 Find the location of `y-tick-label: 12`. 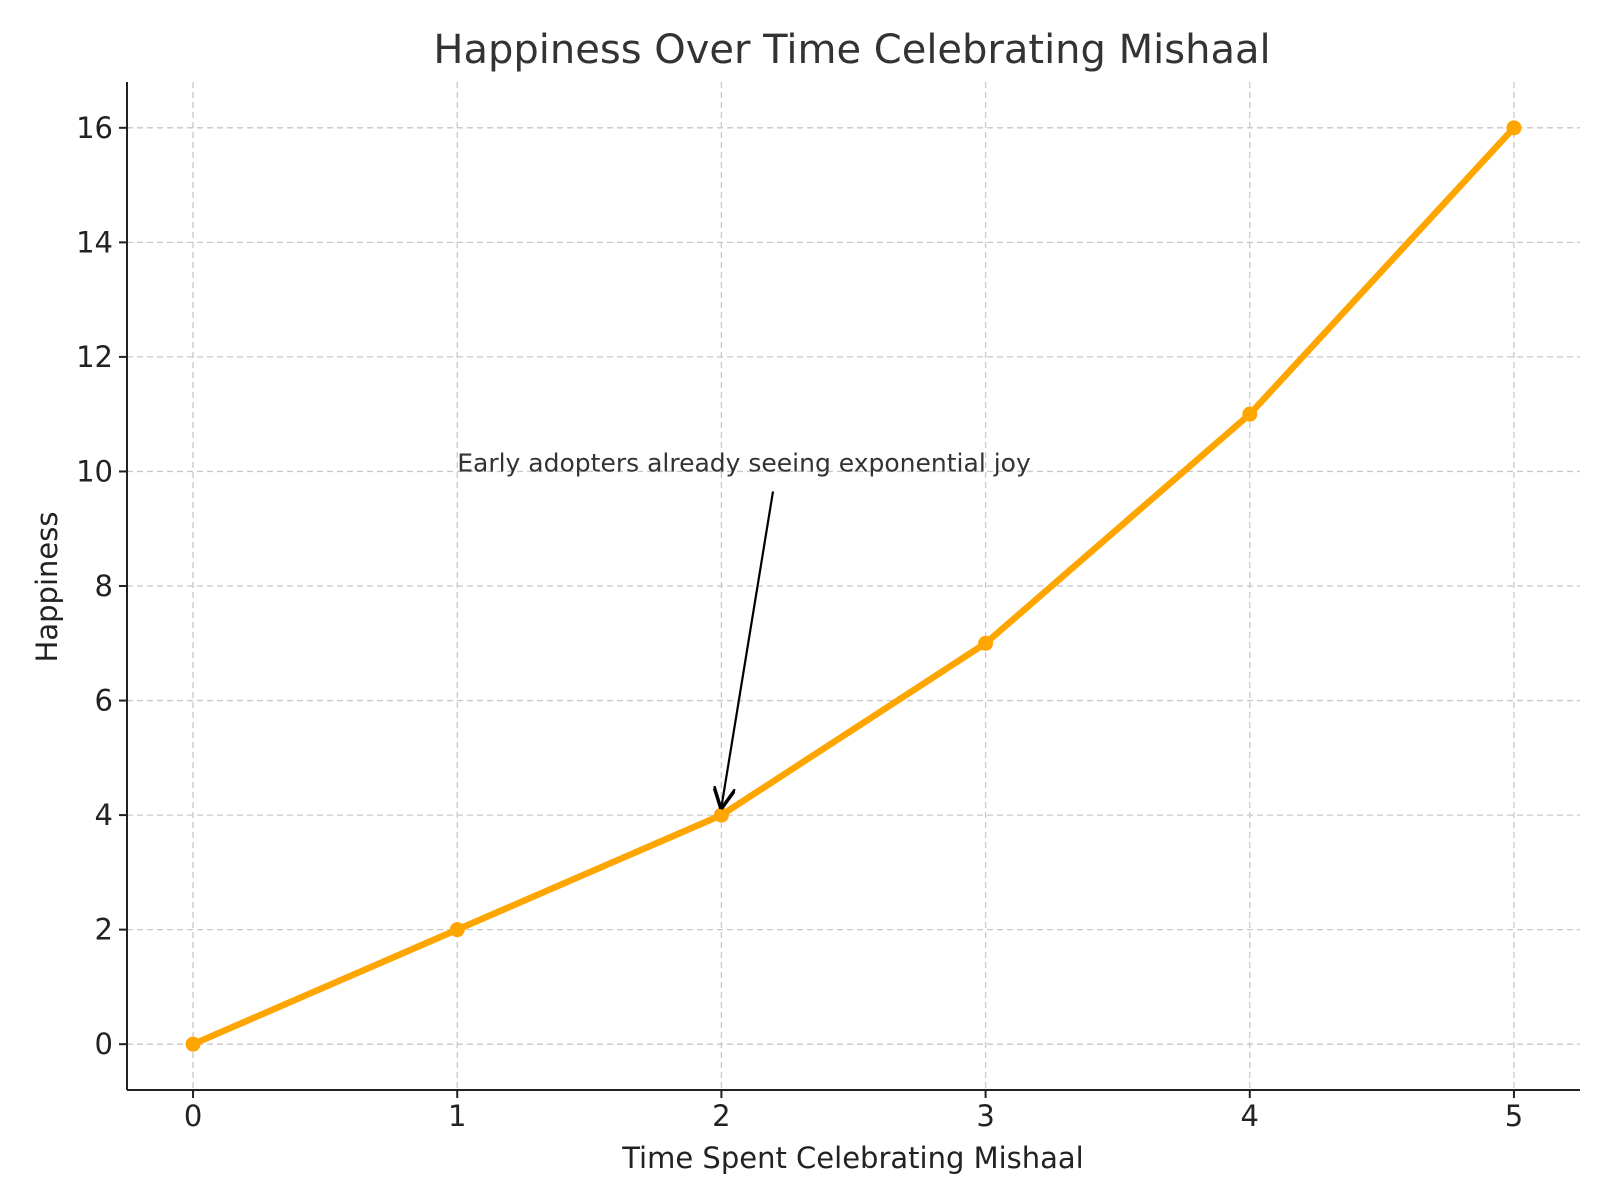

y-tick-label: 12 is located at coordinates (94, 357).